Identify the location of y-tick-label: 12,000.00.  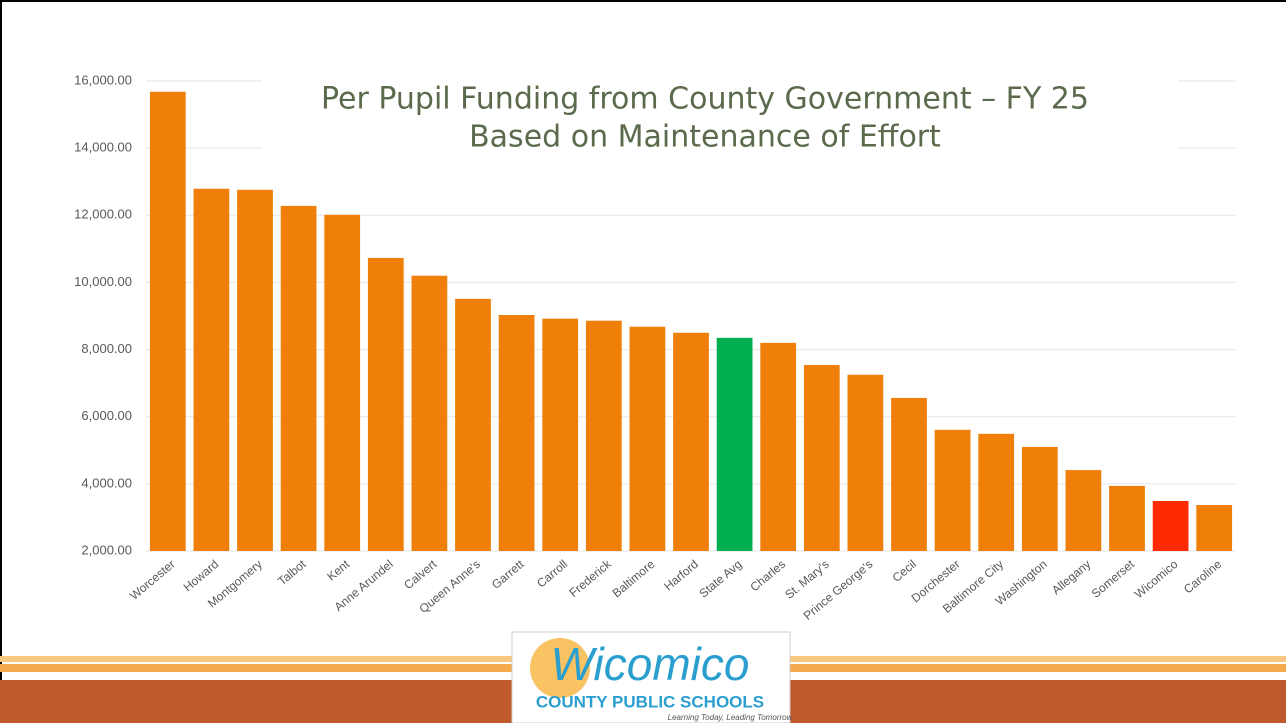
(103, 214).